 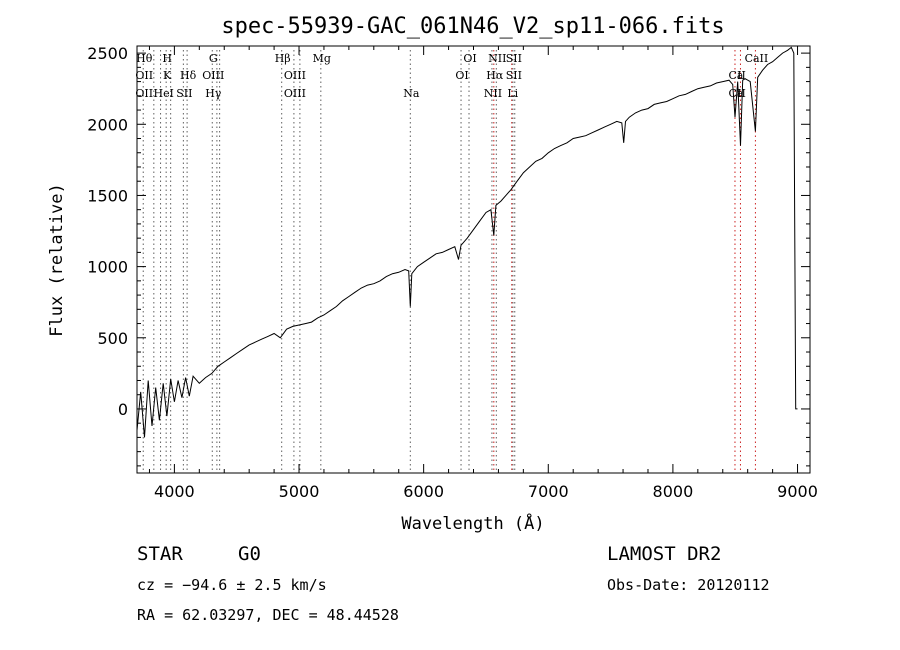 I want to click on line-marker-label: Hα, so click(x=495, y=75).